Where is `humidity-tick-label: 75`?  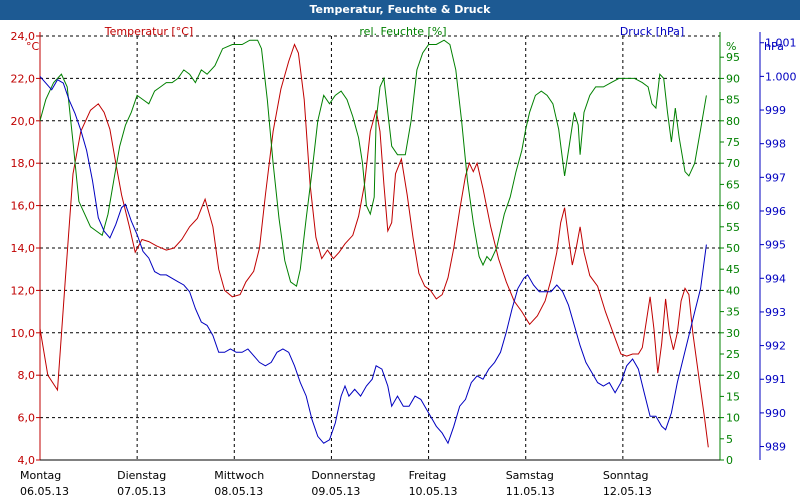
humidity-tick-label: 75 is located at coordinates (733, 142).